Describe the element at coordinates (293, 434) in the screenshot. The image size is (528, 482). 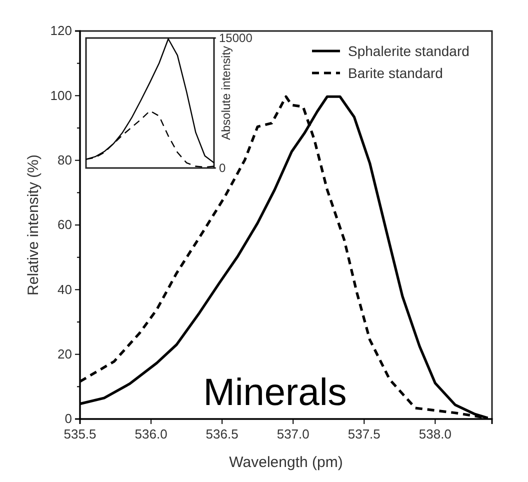
I see `x-tick-label: 537.0` at that location.